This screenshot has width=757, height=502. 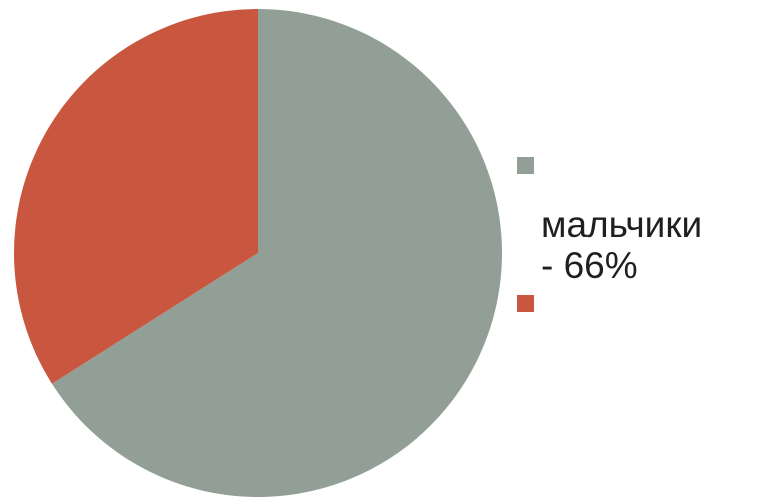 What do you see at coordinates (525, 303) in the screenshot?
I see `legend-swatch-other` at bounding box center [525, 303].